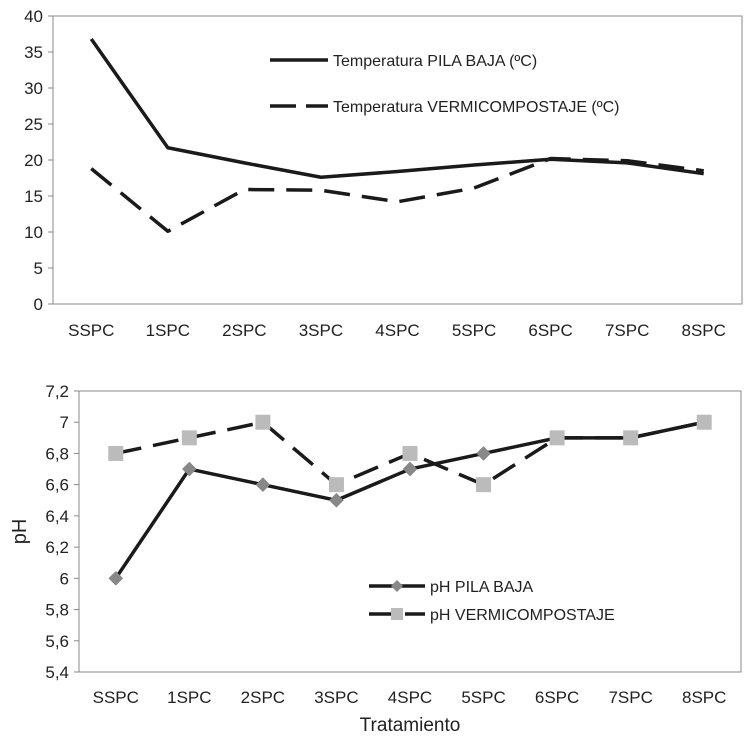 The image size is (749, 739). What do you see at coordinates (522, 615) in the screenshot?
I see `legend-label-2: pH VERMICOMPOSTAJE` at bounding box center [522, 615].